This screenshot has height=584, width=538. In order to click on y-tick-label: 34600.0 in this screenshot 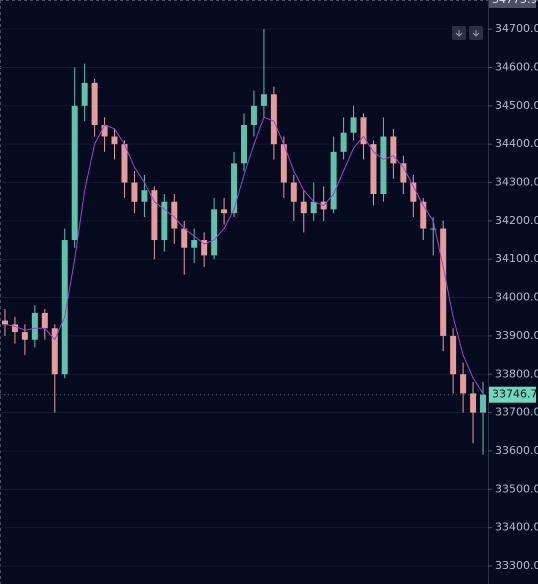, I will do `click(516, 66)`.